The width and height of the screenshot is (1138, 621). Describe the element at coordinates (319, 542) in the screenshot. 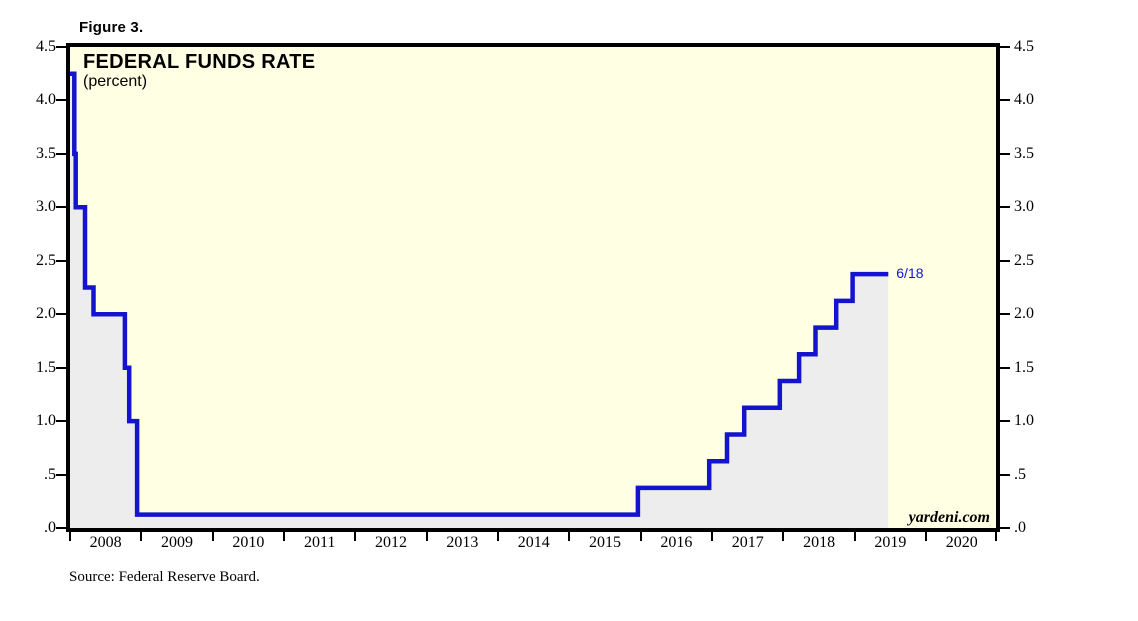

I see `x-axis-year-label: 2011` at that location.